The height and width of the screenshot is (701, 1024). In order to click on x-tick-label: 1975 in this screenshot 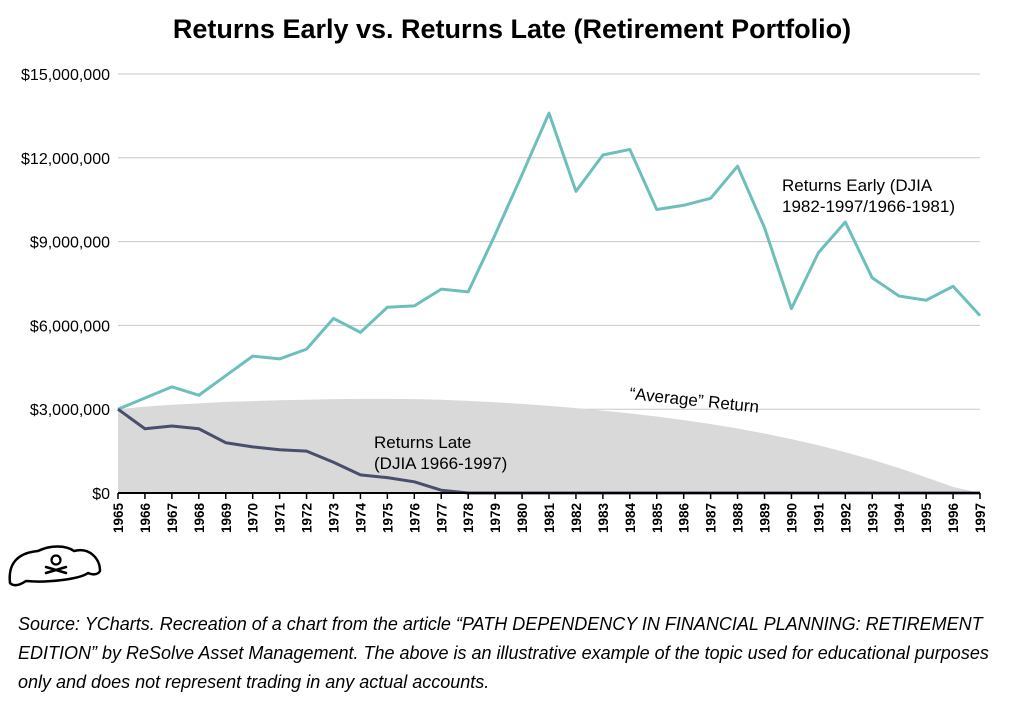, I will do `click(387, 518)`.